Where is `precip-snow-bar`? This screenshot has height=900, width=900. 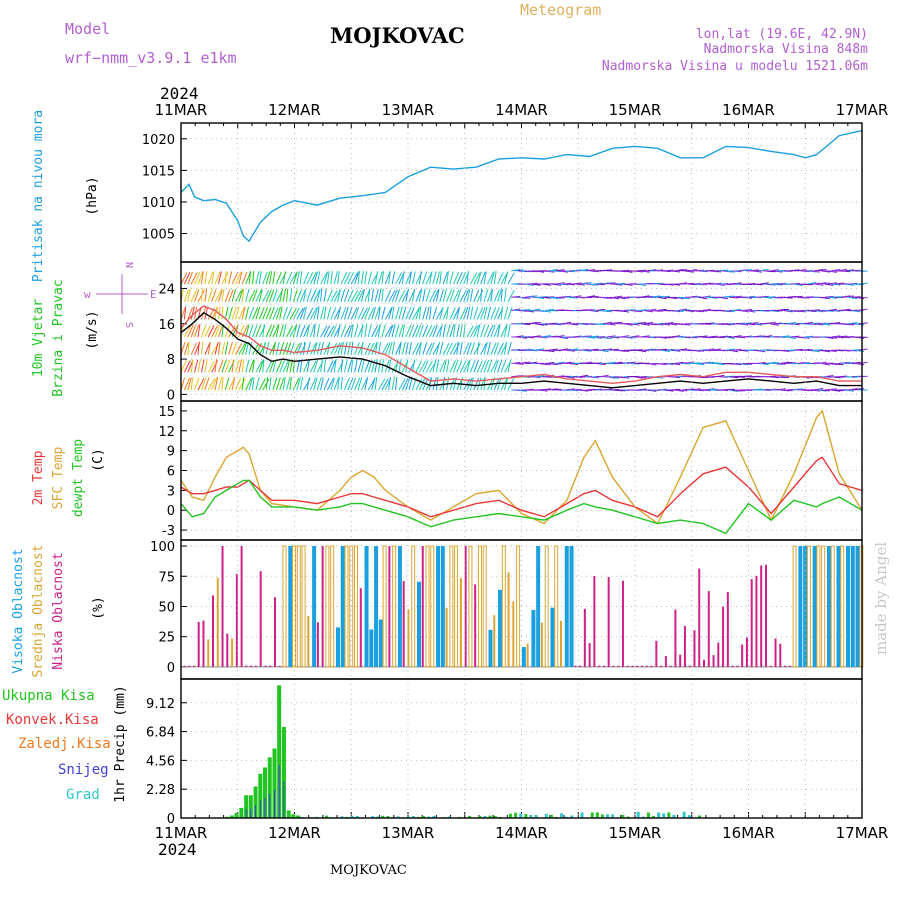
precip-snow-bar is located at coordinates (279, 791).